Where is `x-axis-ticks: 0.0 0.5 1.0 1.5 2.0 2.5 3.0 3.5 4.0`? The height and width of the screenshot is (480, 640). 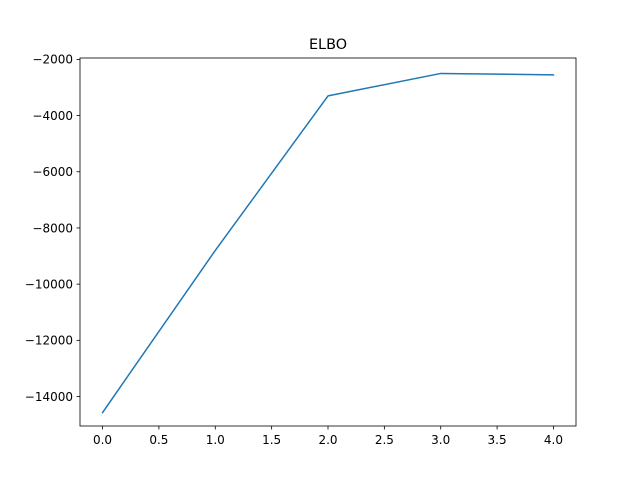 x-axis-ticks: 0.0 0.5 1.0 1.5 2.0 2.5 3.0 3.5 4.0 is located at coordinates (328, 436).